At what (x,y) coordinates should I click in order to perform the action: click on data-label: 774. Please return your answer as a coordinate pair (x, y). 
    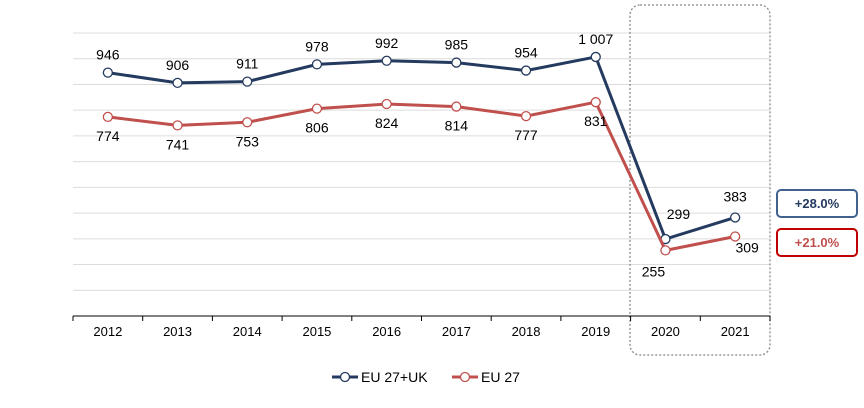
    Looking at the image, I should click on (108, 136).